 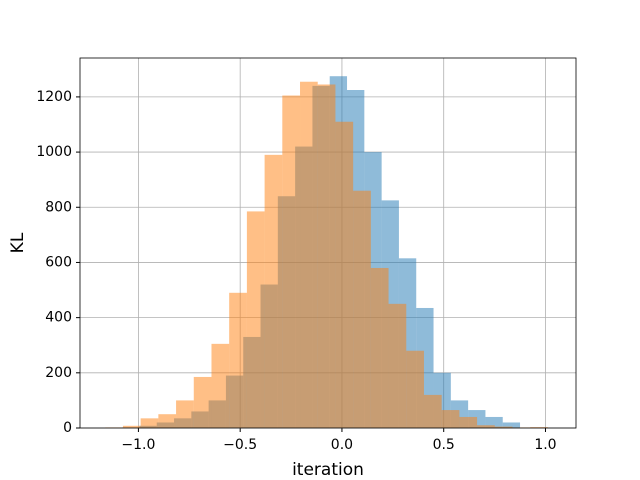 I want to click on y-axis-label: KL, so click(x=18, y=242).